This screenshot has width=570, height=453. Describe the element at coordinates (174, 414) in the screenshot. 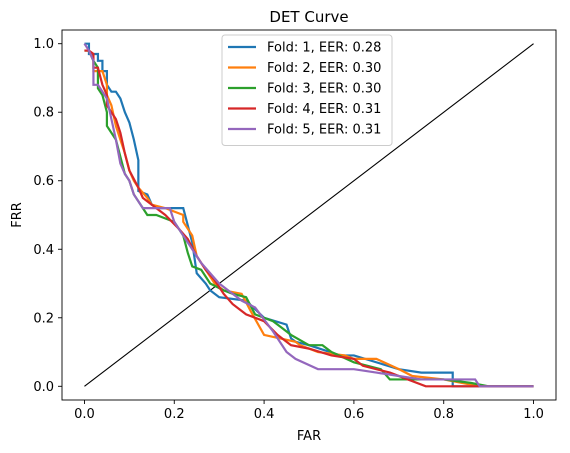

I see `x-tick-label: 0.2` at that location.